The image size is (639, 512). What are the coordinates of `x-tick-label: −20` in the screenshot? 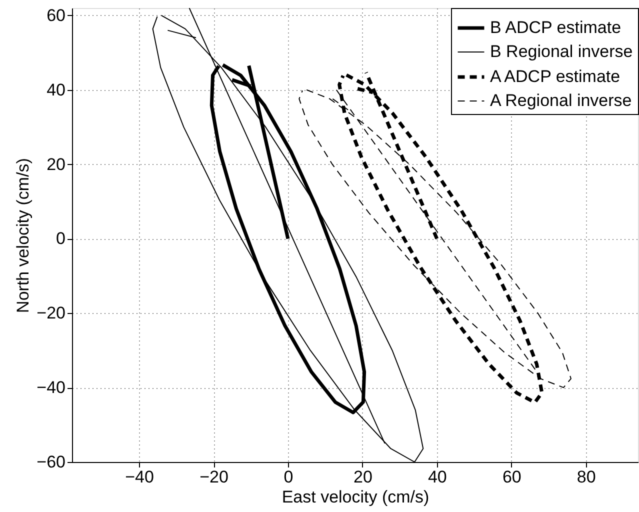 It's located at (214, 477).